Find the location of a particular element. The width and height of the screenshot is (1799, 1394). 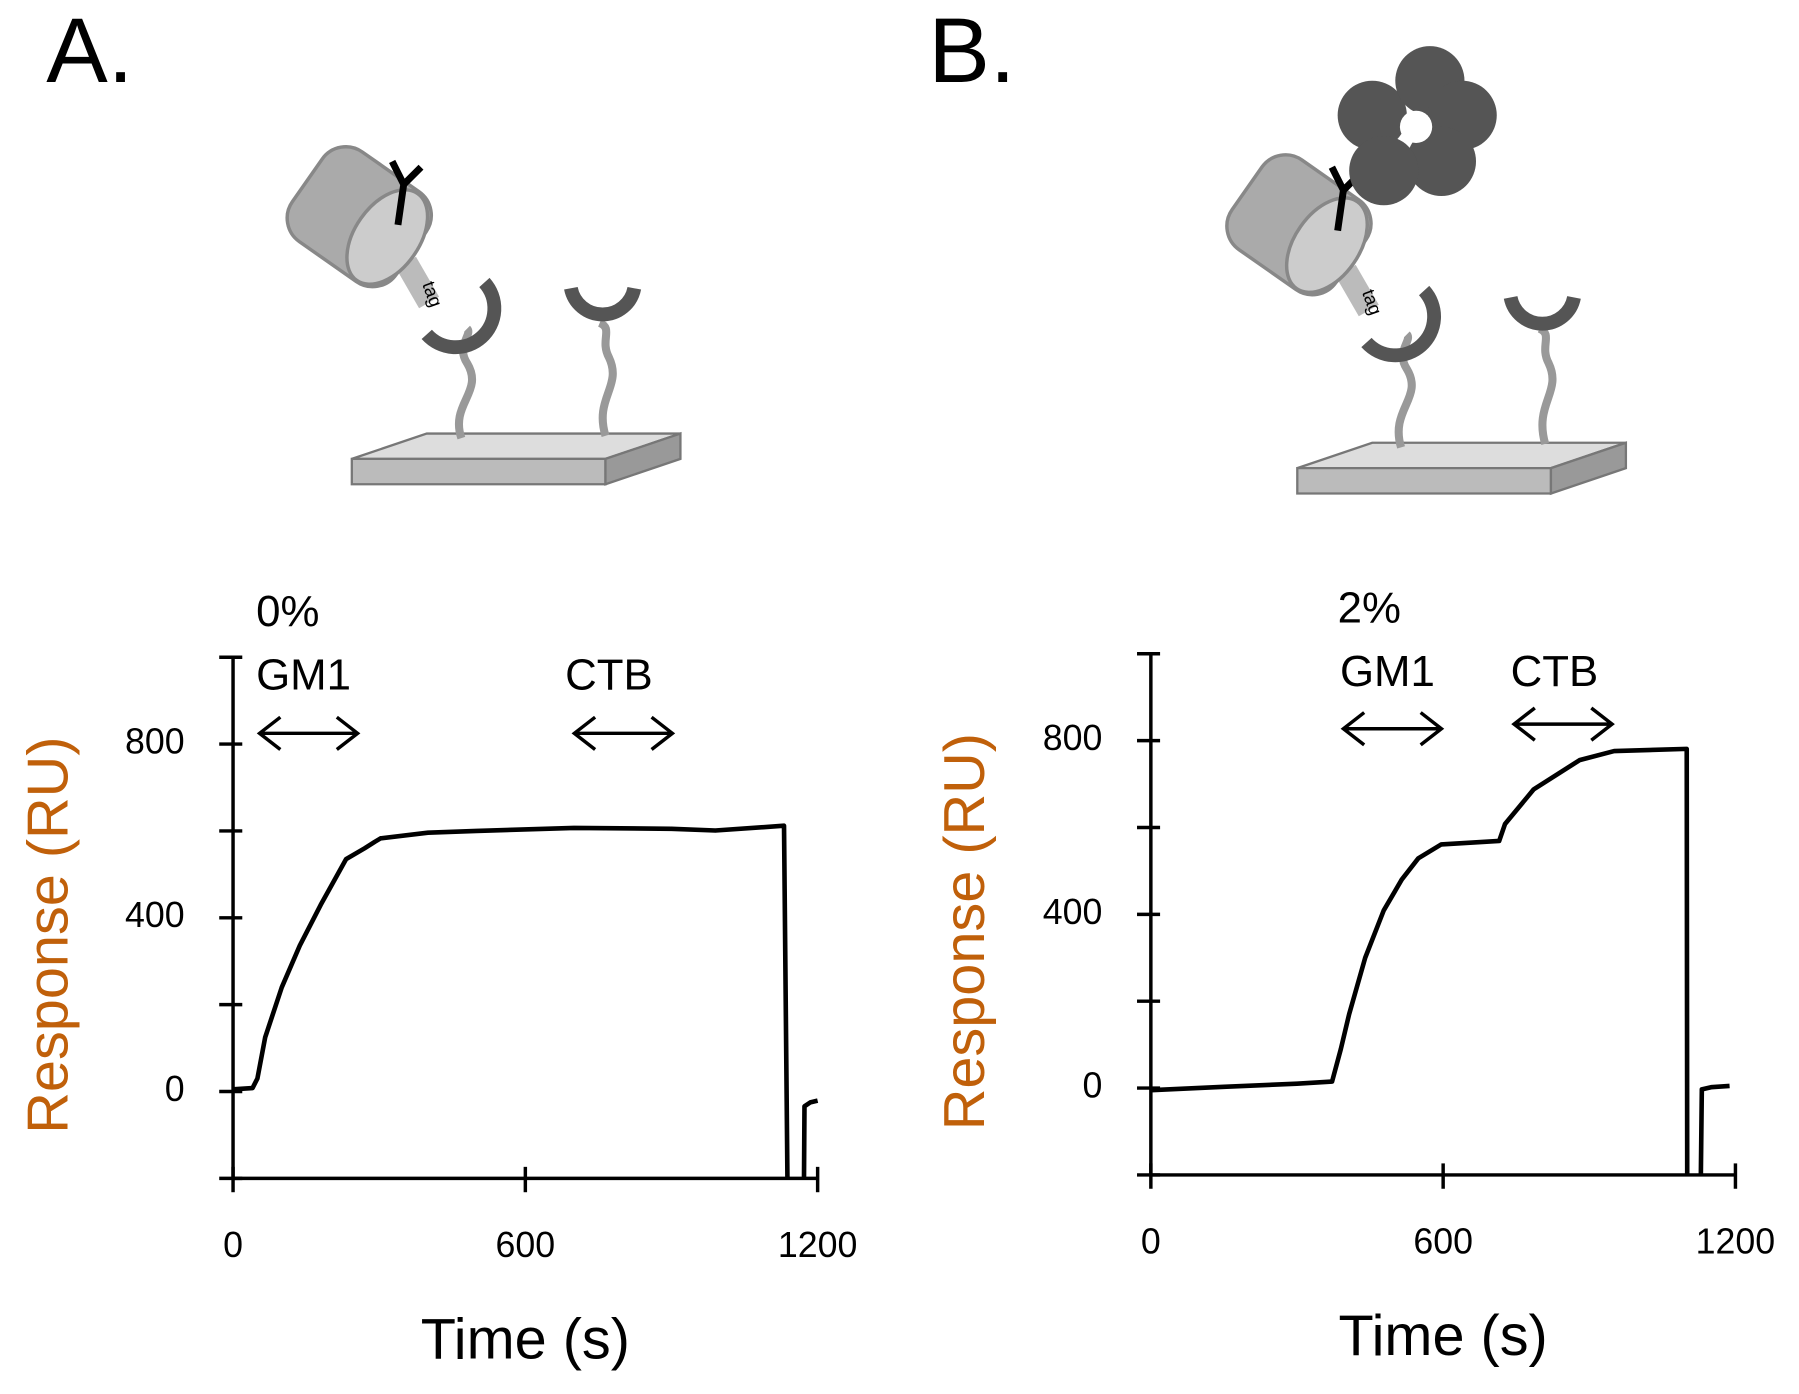

illustration-a: tag is located at coordinates (483, 315).